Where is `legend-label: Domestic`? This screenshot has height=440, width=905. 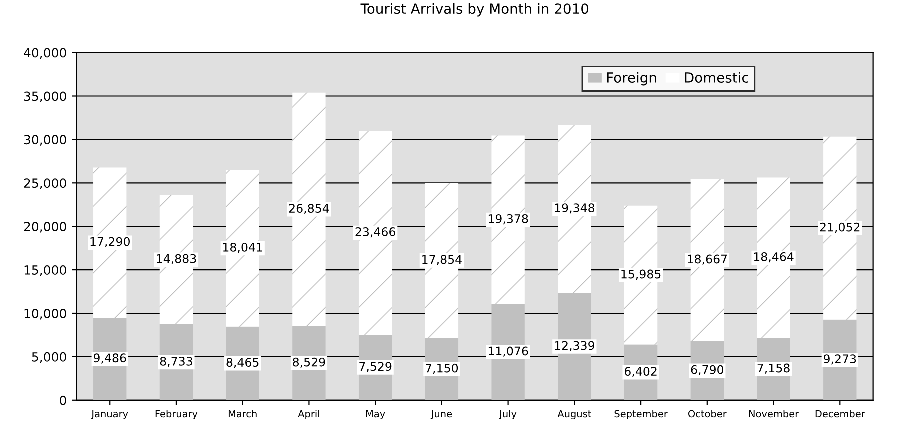 legend-label: Domestic is located at coordinates (716, 78).